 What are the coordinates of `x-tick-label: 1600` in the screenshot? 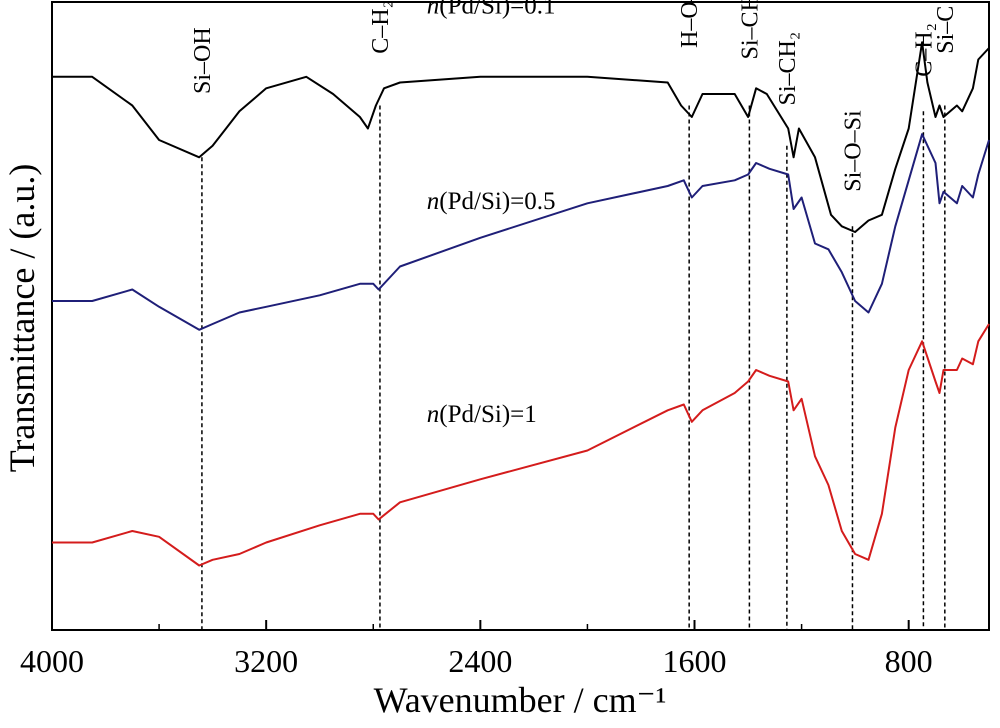 It's located at (695, 661).